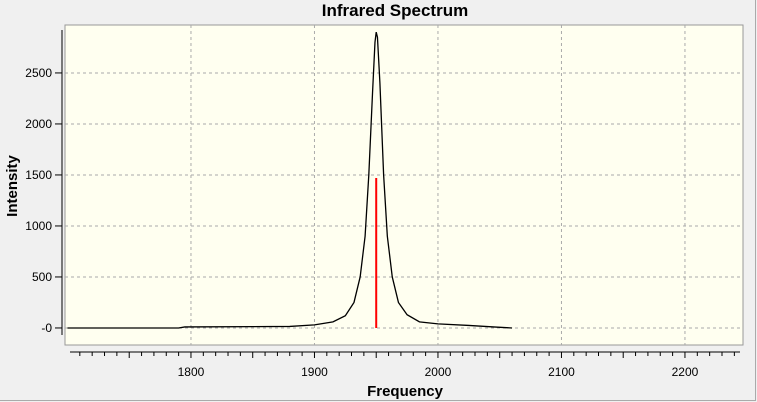  What do you see at coordinates (405, 391) in the screenshot?
I see `x-axis-label: Frequency` at bounding box center [405, 391].